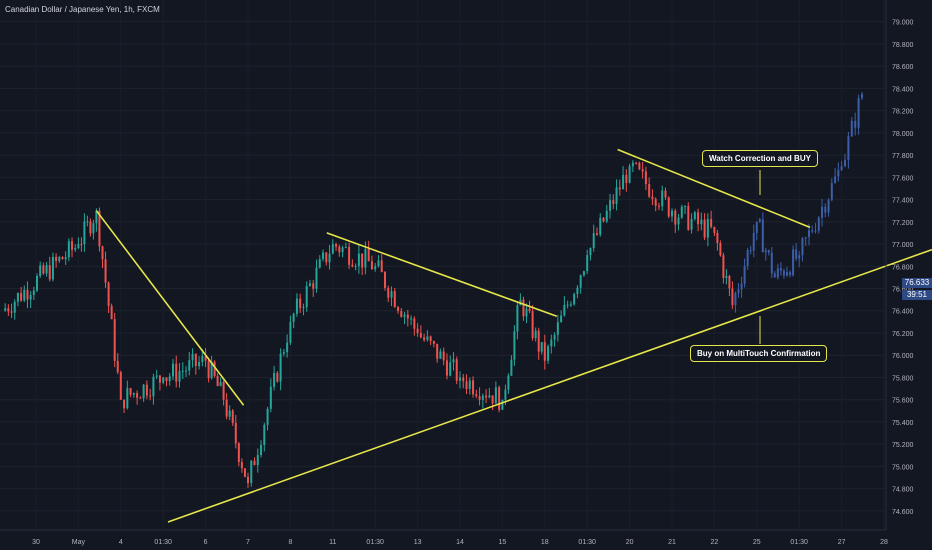  What do you see at coordinates (903, 423) in the screenshot?
I see `y-tick-label: 75.400` at bounding box center [903, 423].